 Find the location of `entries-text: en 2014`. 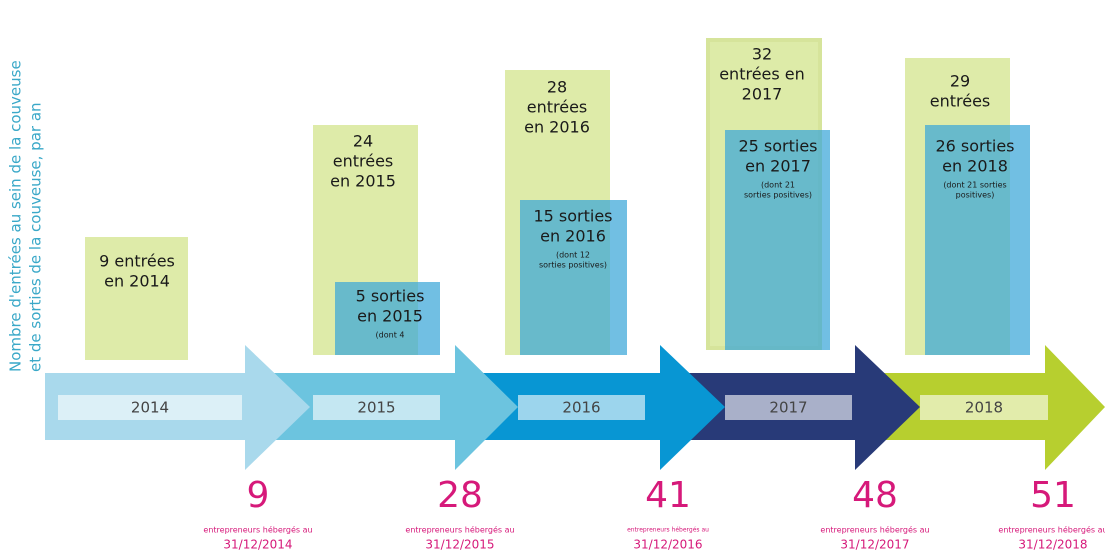

entries-text: en 2014 is located at coordinates (137, 281).